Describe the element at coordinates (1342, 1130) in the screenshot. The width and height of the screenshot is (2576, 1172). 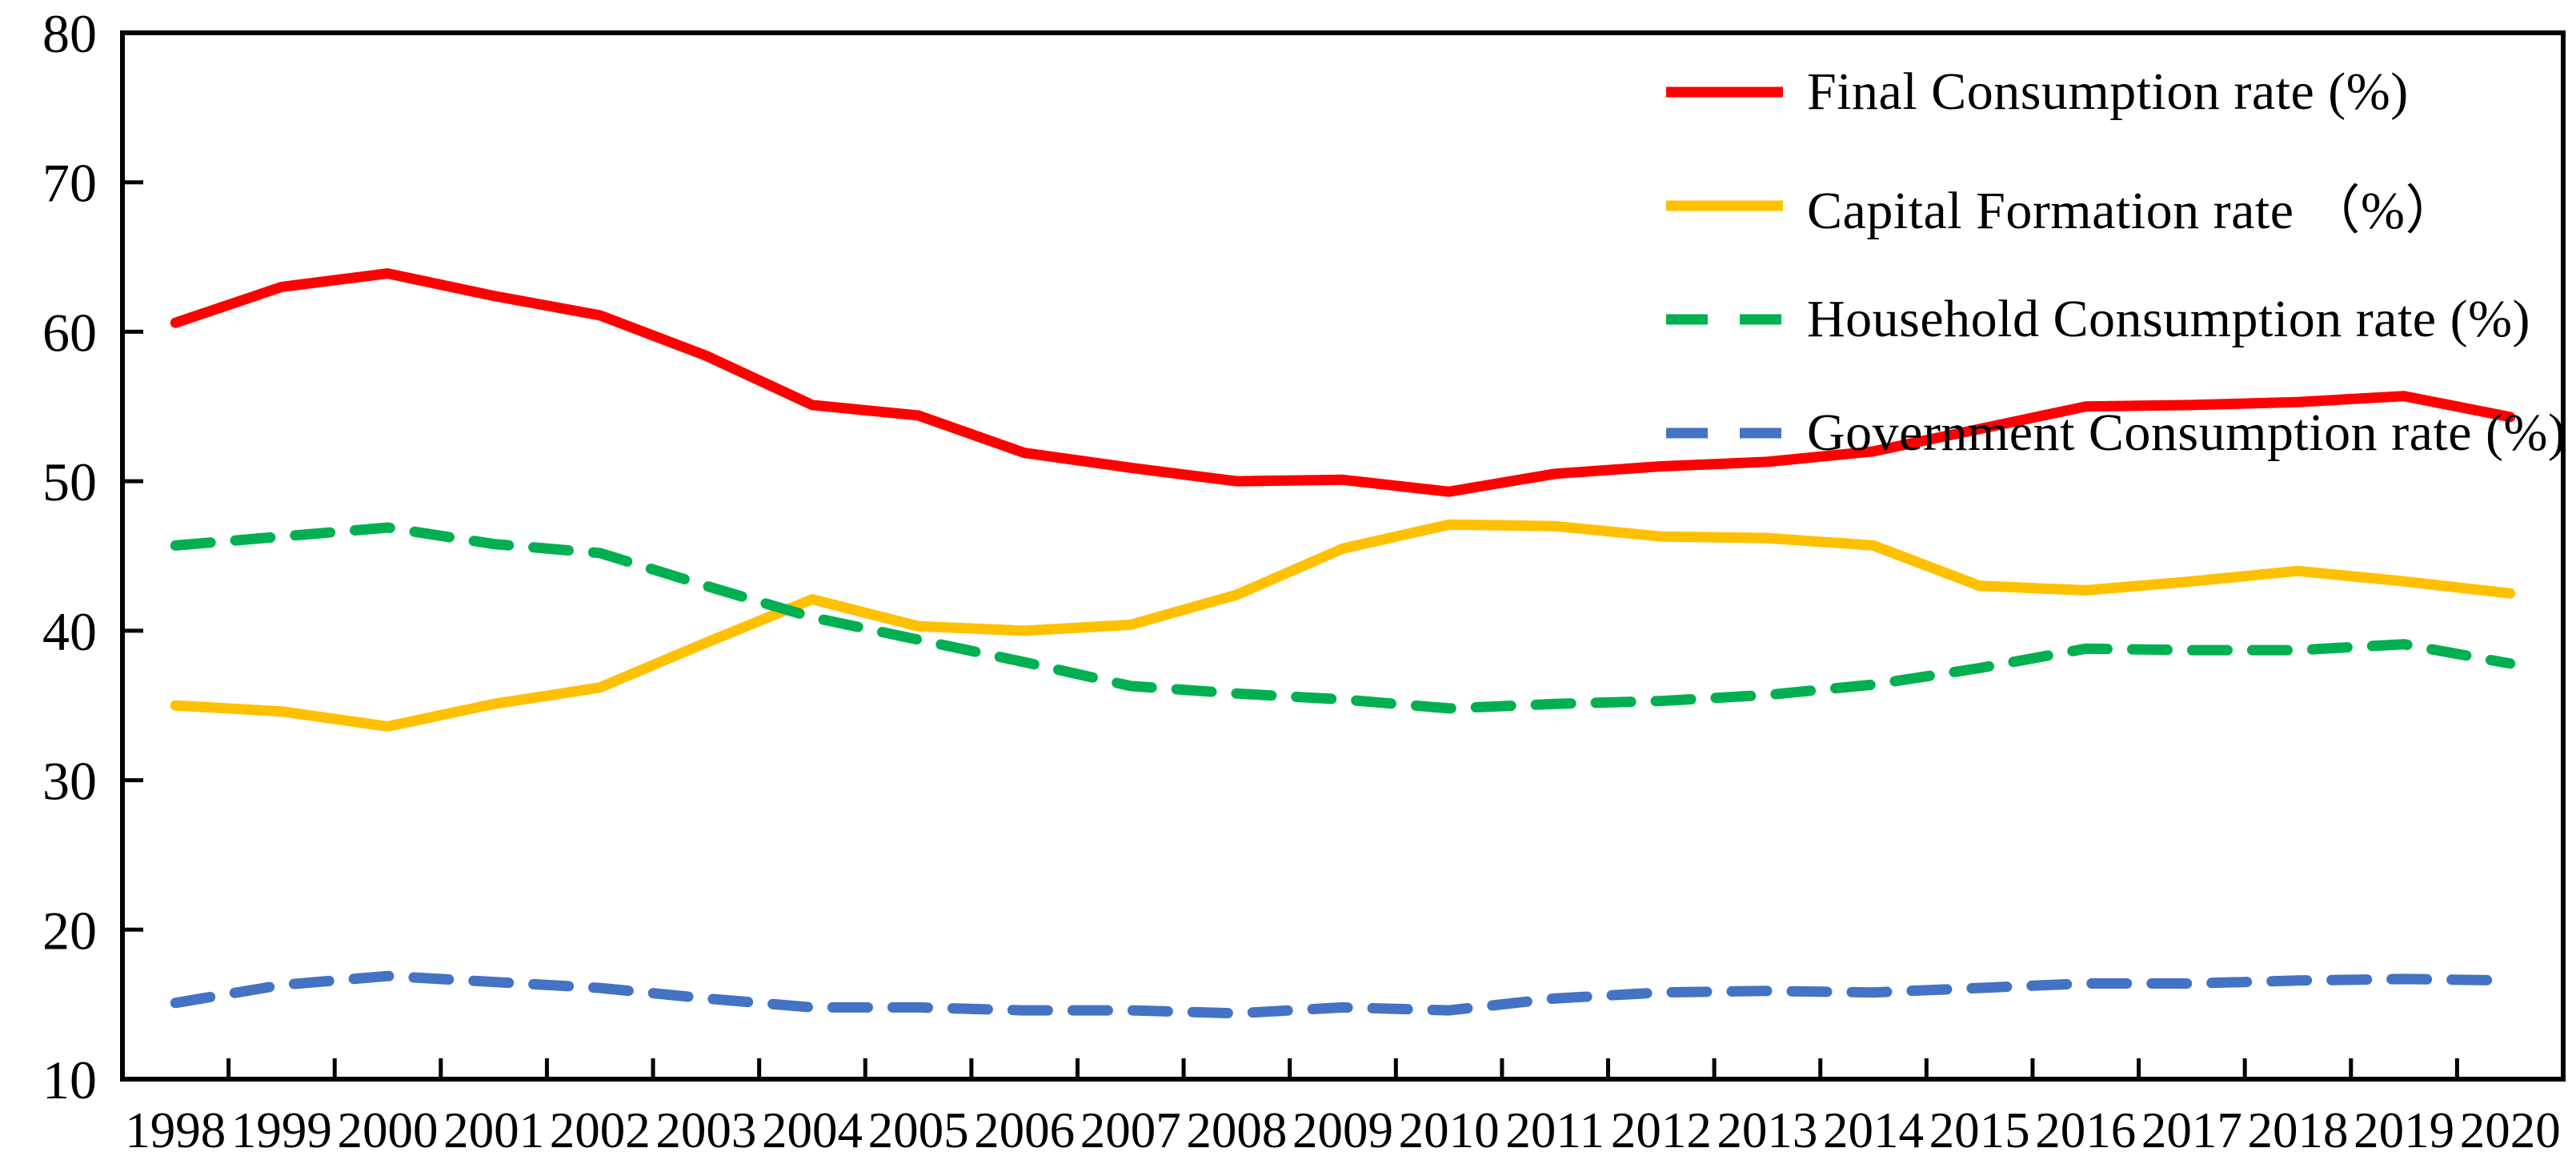
I see `x-axis-tick-label: 2009` at that location.